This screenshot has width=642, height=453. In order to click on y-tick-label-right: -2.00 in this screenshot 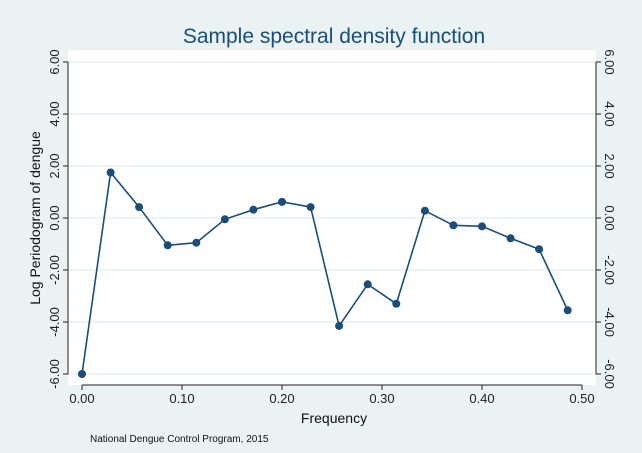, I will do `click(609, 270)`.